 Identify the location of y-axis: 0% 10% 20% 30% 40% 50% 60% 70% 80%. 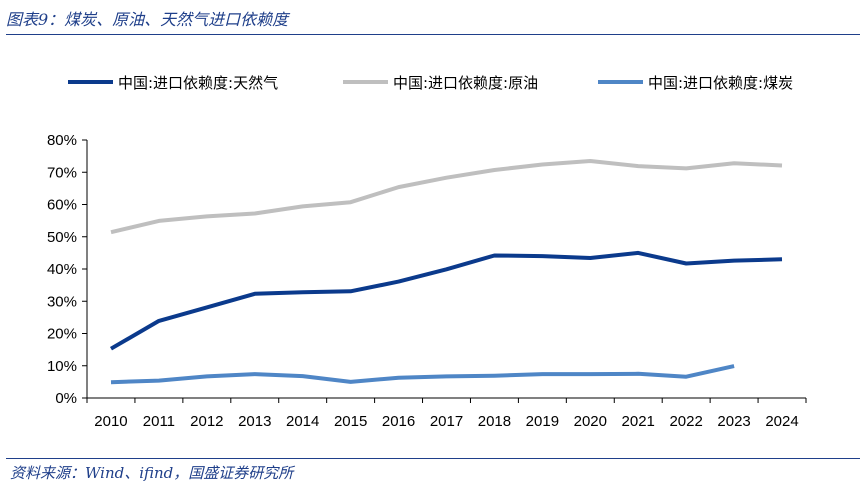
(67, 269).